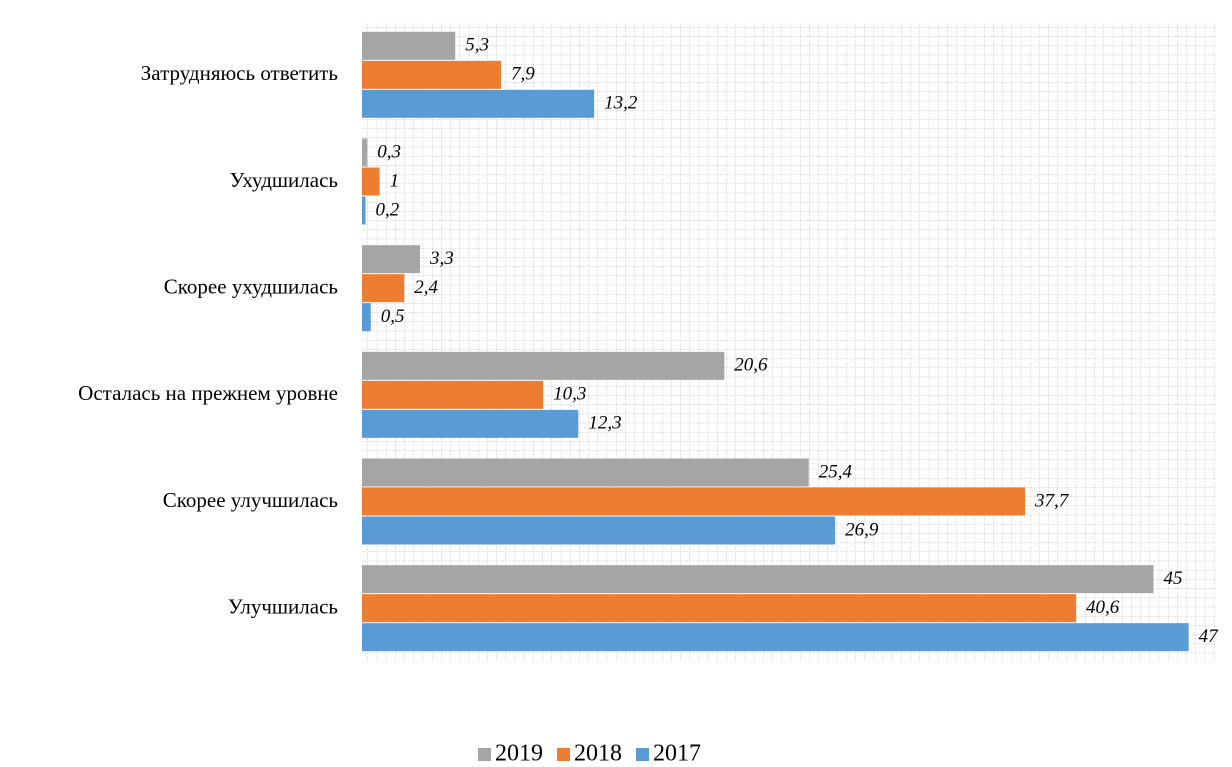 This screenshot has height=767, width=1232. Describe the element at coordinates (862, 529) in the screenshot. I see `value-label: 26,9` at that location.